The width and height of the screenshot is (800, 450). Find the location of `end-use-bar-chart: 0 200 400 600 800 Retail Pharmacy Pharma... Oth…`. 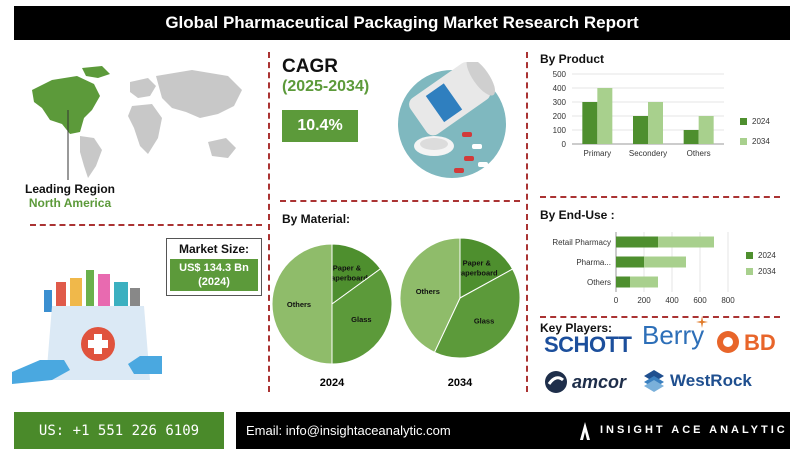

end-use-bar-chart: 0 200 400 600 800 Retail Pharmacy Pharma... Oth… is located at coordinates (664, 268).